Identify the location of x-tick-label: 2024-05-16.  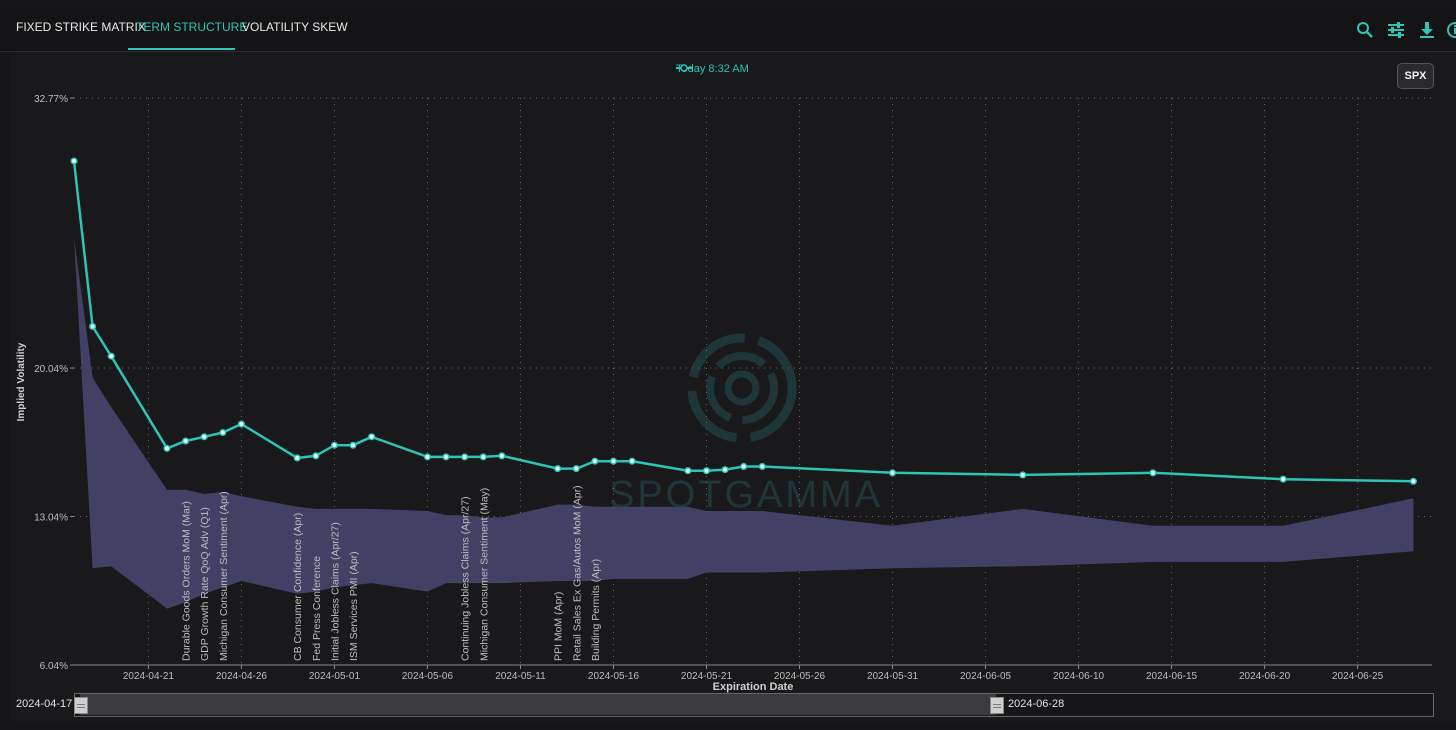
(614, 676).